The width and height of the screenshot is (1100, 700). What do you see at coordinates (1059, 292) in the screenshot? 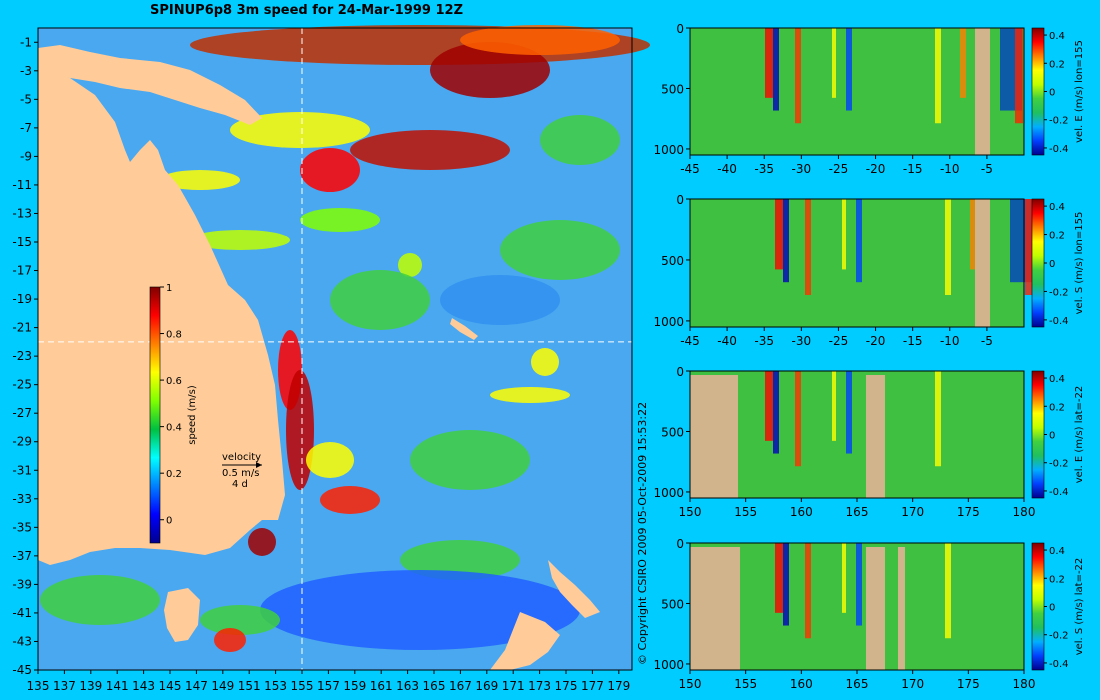
I see `section-colorbar-tick-label: -0.2` at bounding box center [1059, 292].